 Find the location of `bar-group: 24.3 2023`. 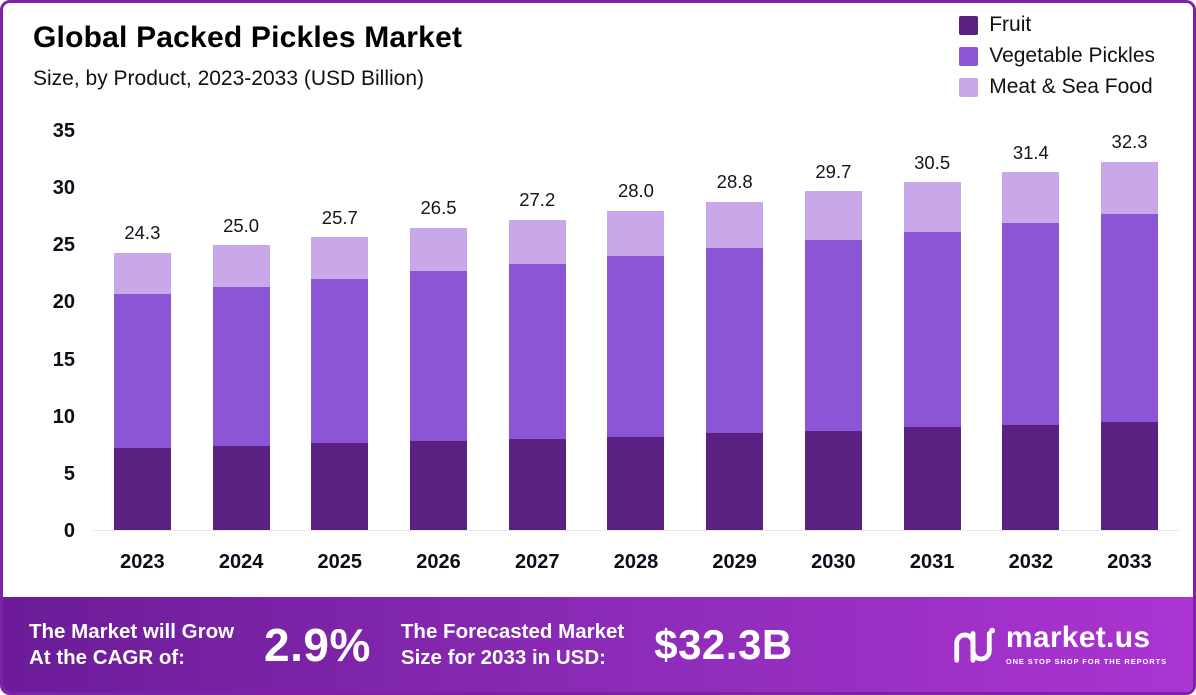

bar-group: 24.3 2023 is located at coordinates (142, 352).